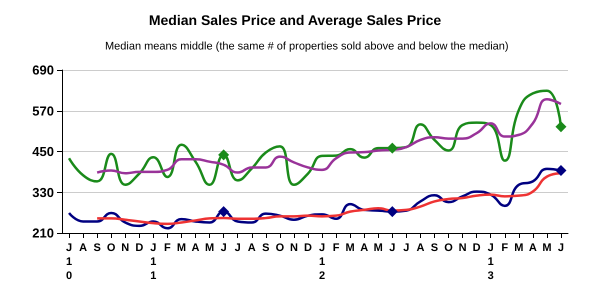 The width and height of the screenshot is (590, 300). I want to click on chart-subtitle: Median means middle (the same # of properties sold above and below the median), so click(307, 46).